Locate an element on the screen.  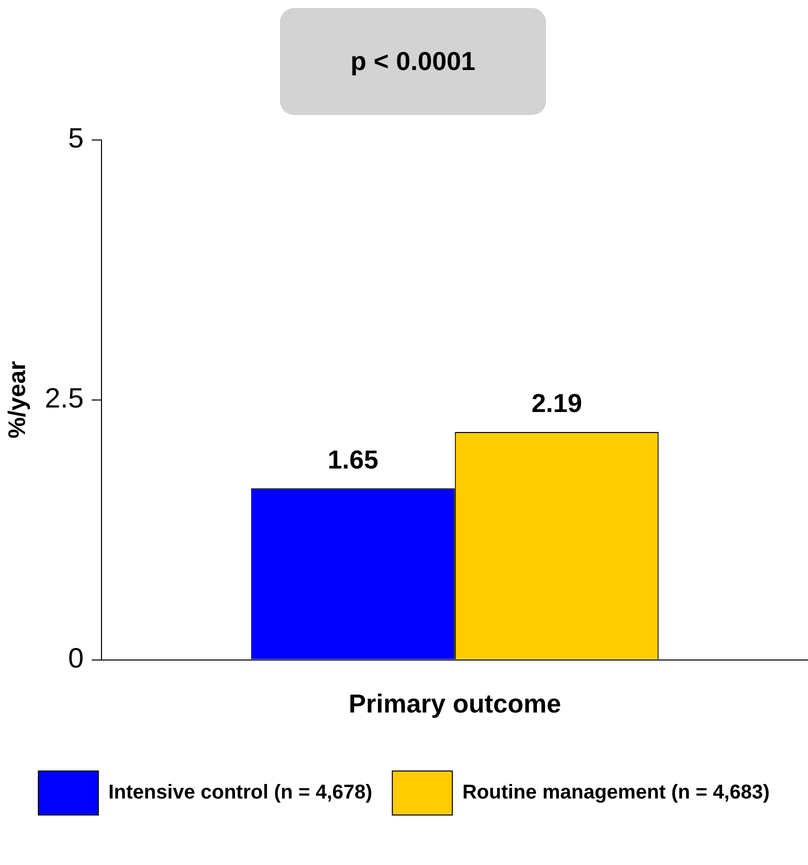
data-label: 2.19 is located at coordinates (556, 403).